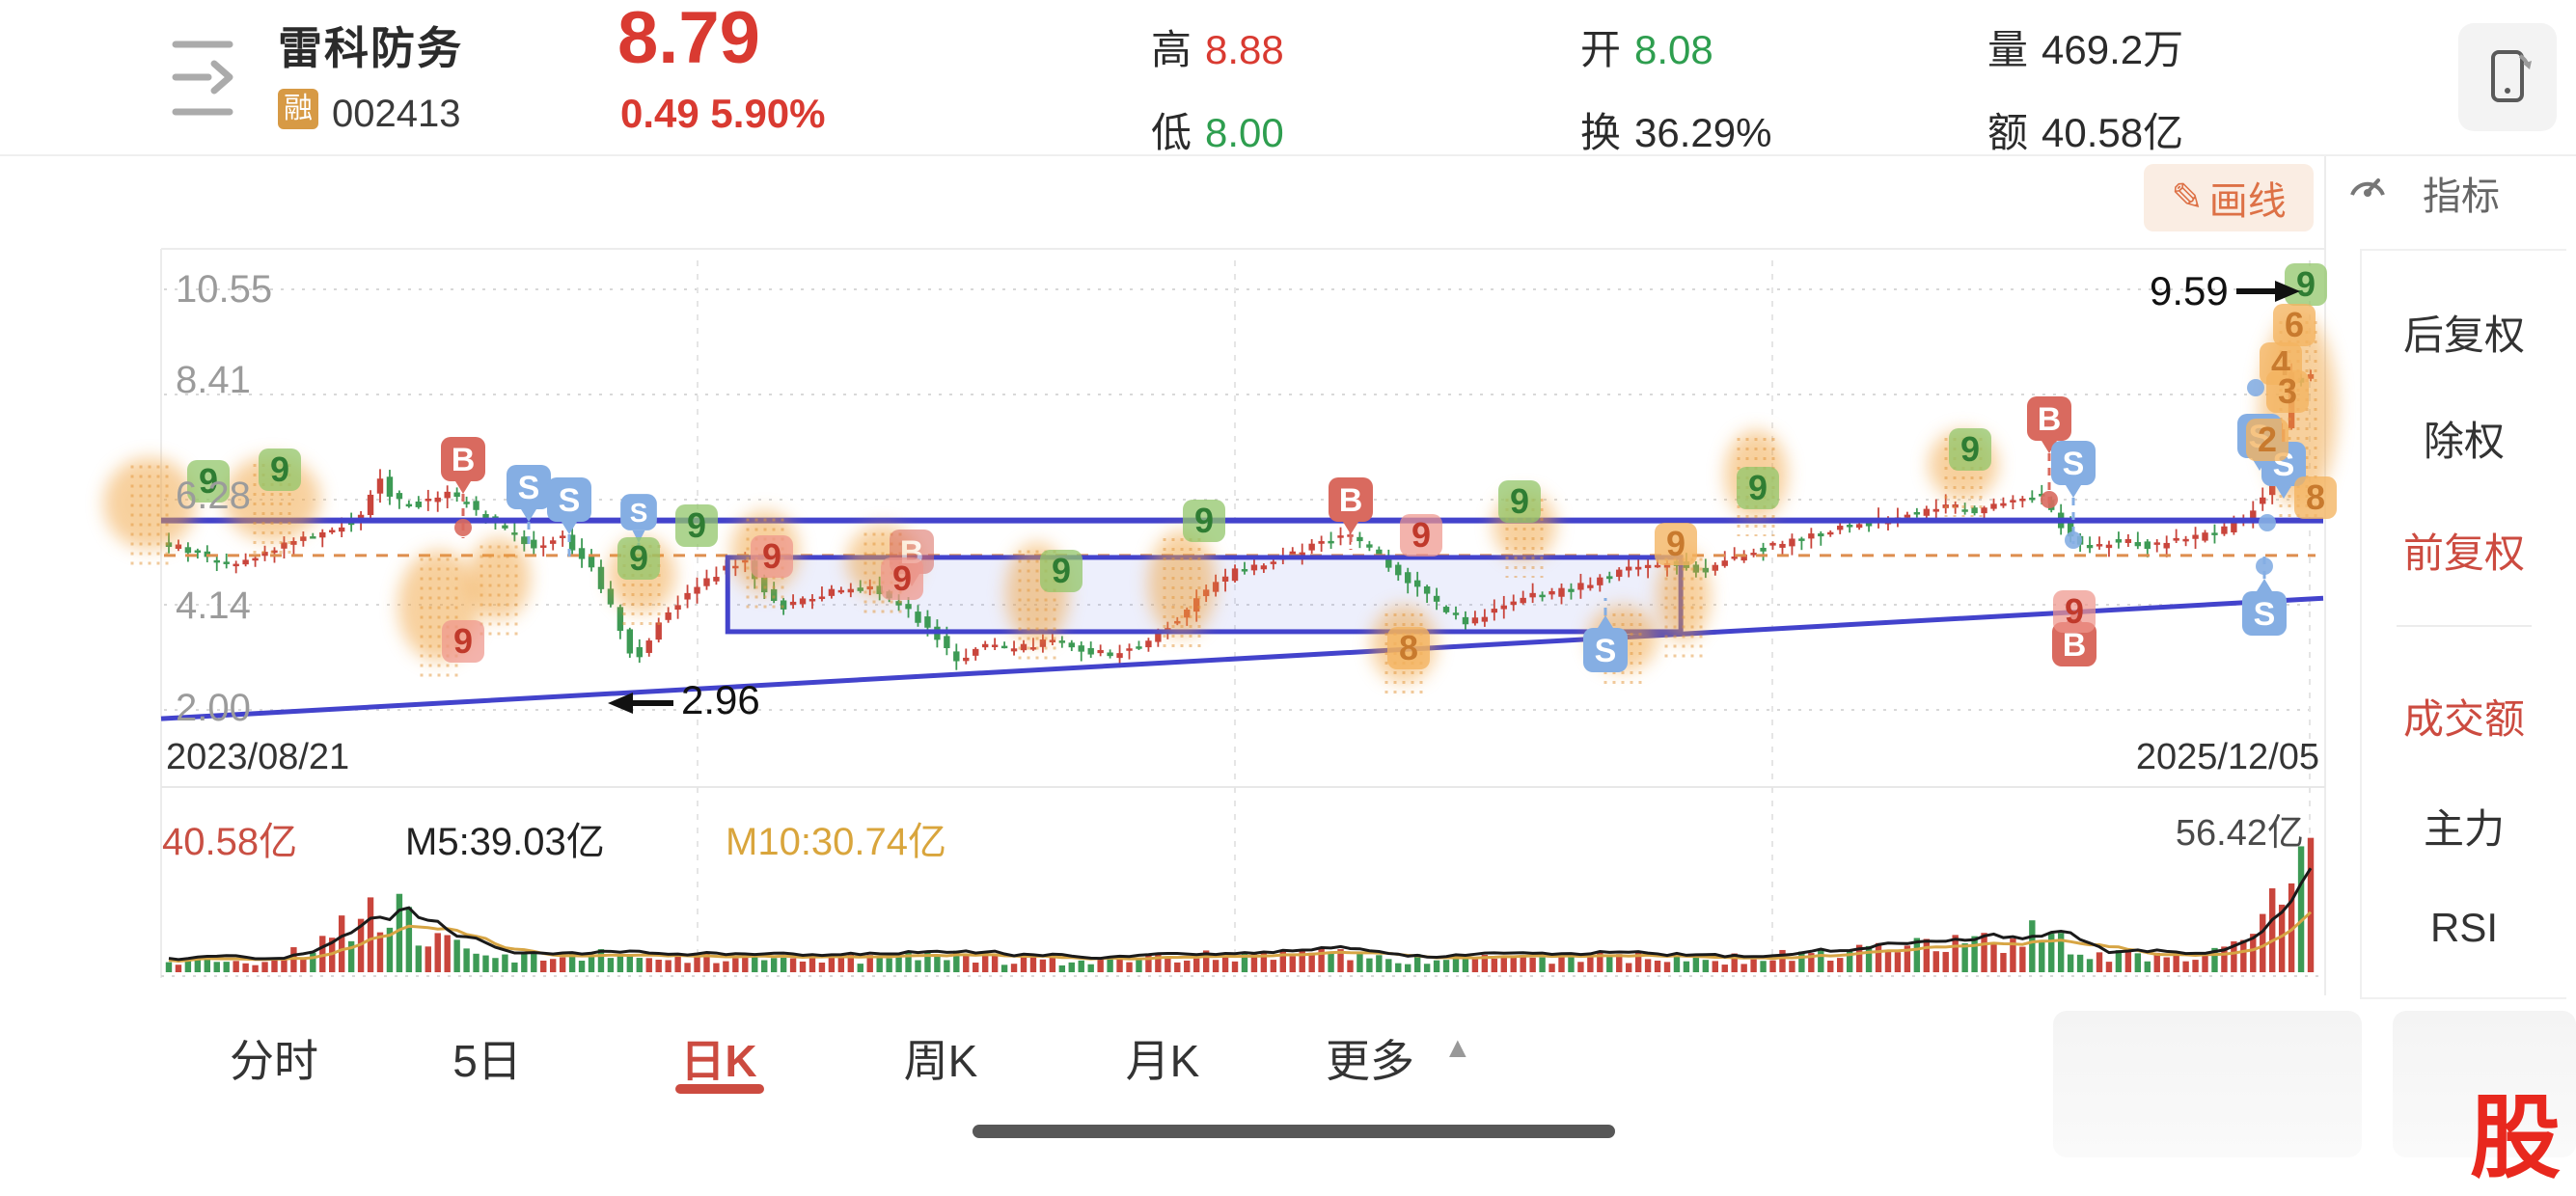  I want to click on stock-code: 002413, so click(396, 114).